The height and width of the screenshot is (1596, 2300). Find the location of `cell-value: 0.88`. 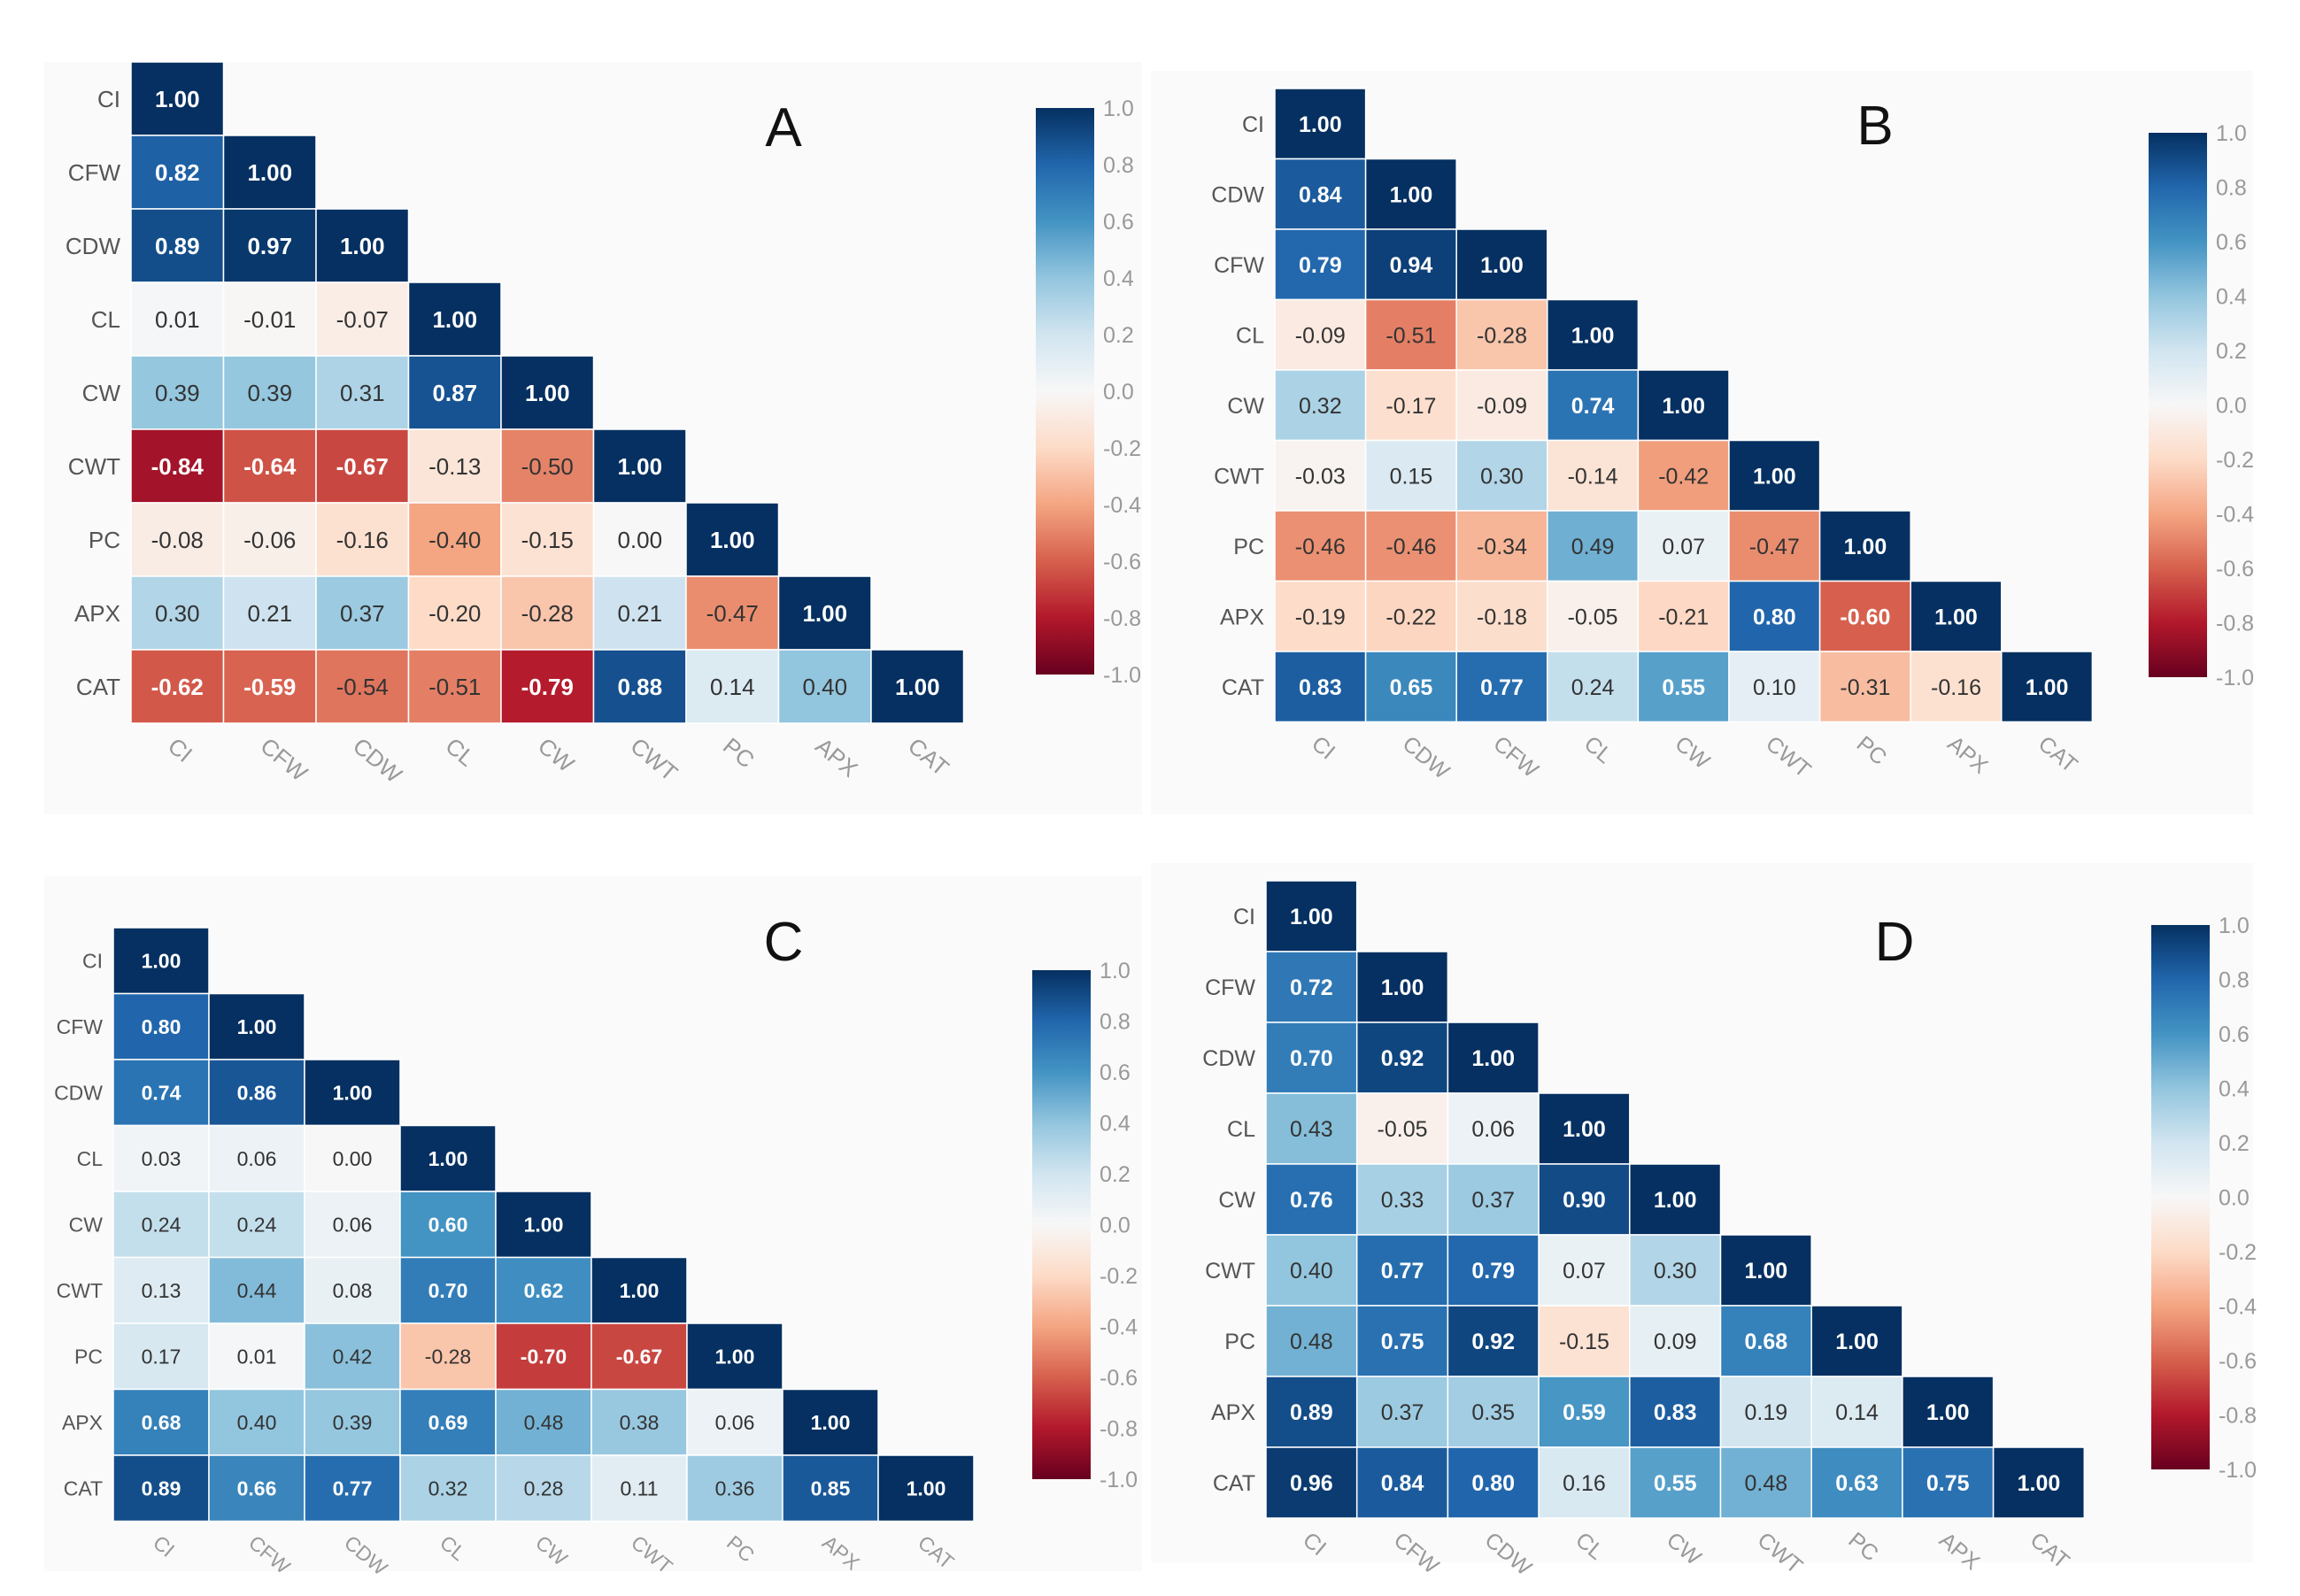

cell-value: 0.88 is located at coordinates (640, 687).